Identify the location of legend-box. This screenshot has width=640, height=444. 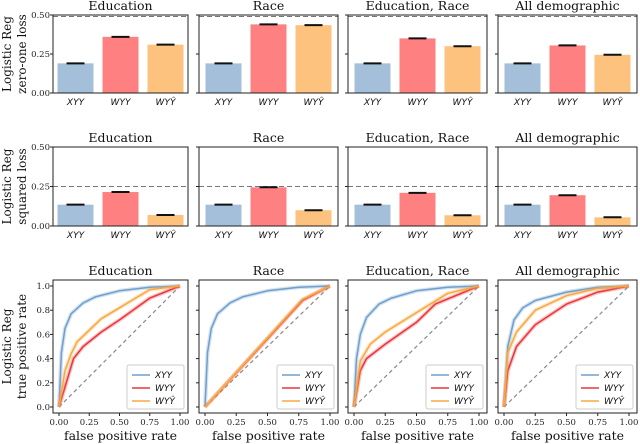
(155, 387).